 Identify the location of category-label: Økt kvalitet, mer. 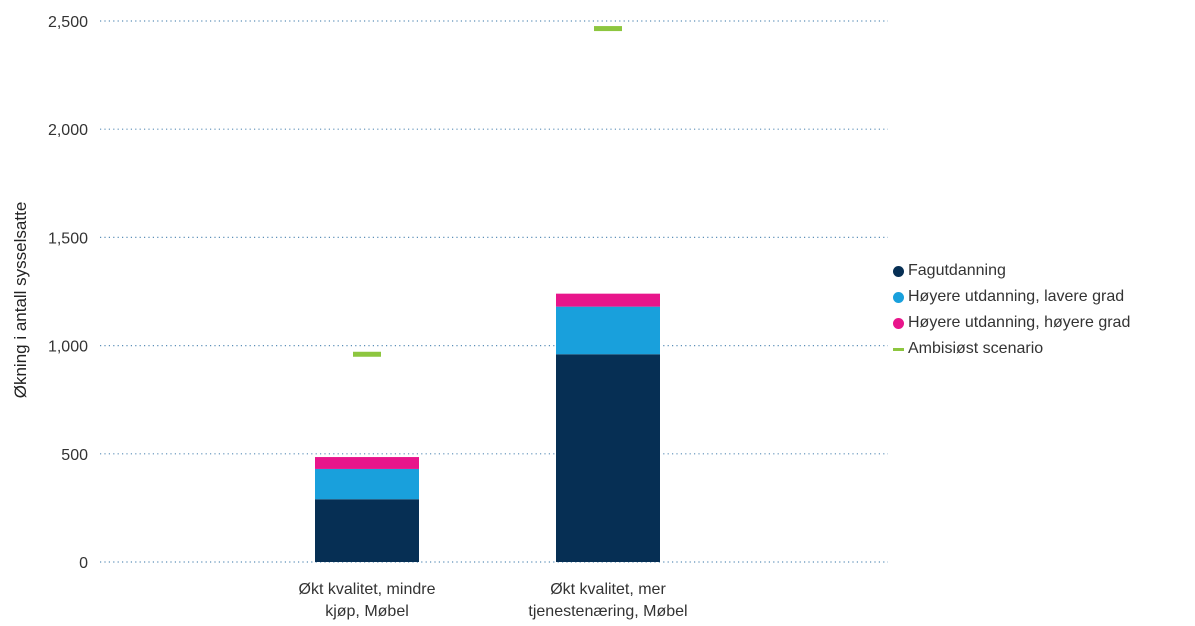
(608, 589).